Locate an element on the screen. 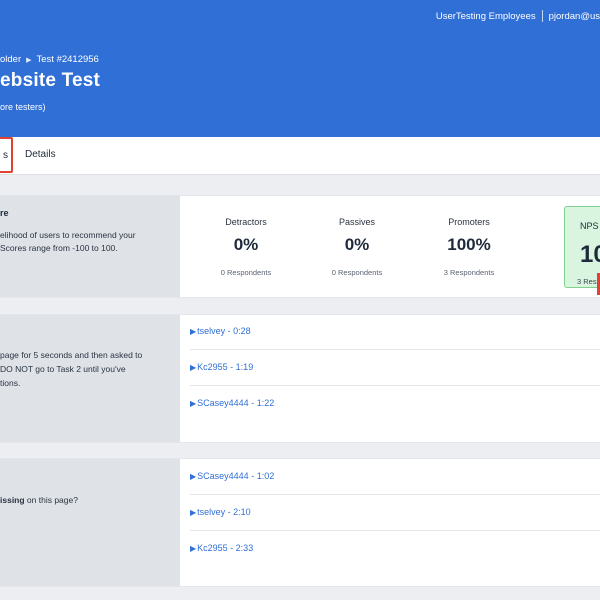  video-label: SCasey4444 - 1:02 is located at coordinates (236, 476).